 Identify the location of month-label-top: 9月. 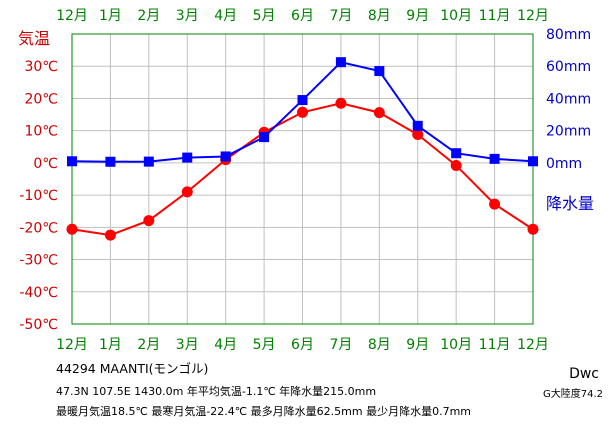
(417, 16).